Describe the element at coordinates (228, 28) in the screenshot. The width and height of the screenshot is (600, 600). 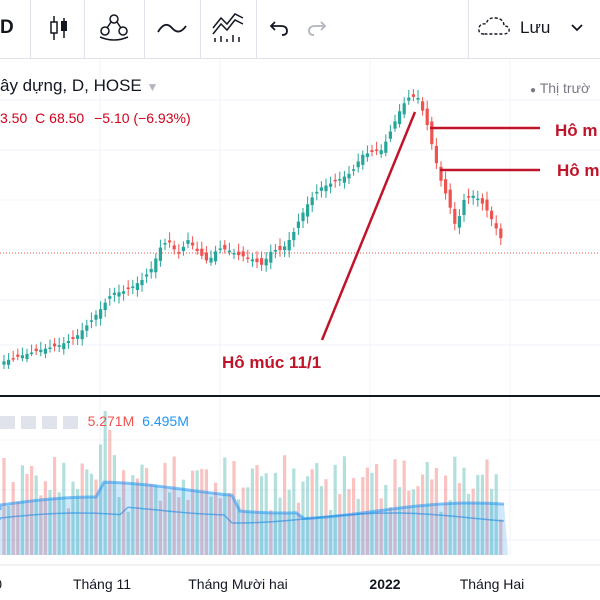
I see `compare-icon` at that location.